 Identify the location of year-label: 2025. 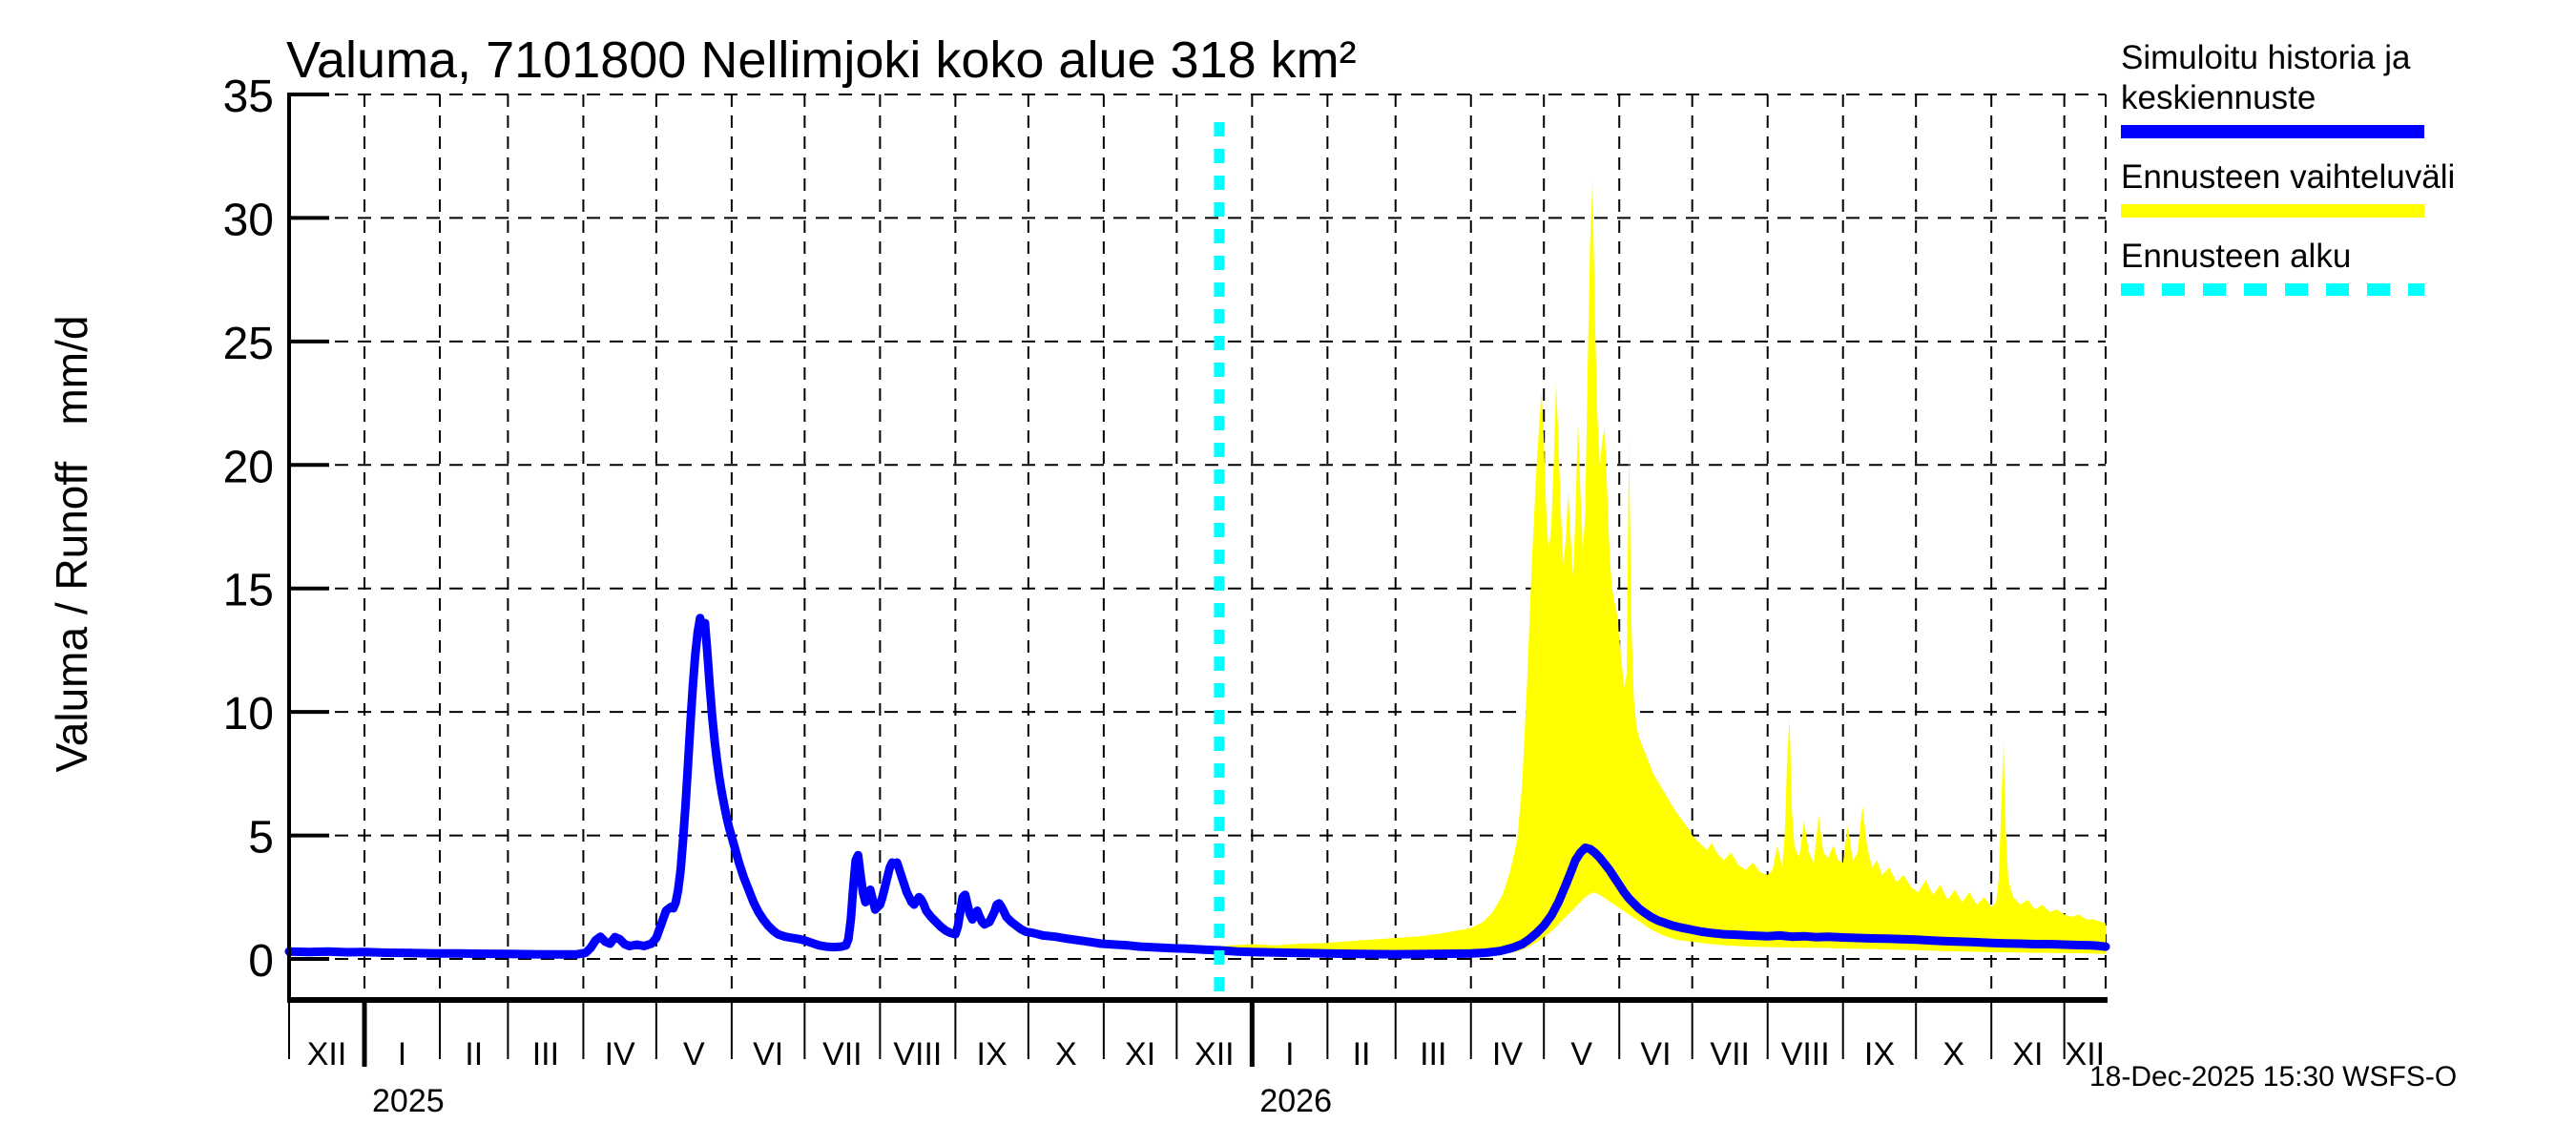
(408, 1101).